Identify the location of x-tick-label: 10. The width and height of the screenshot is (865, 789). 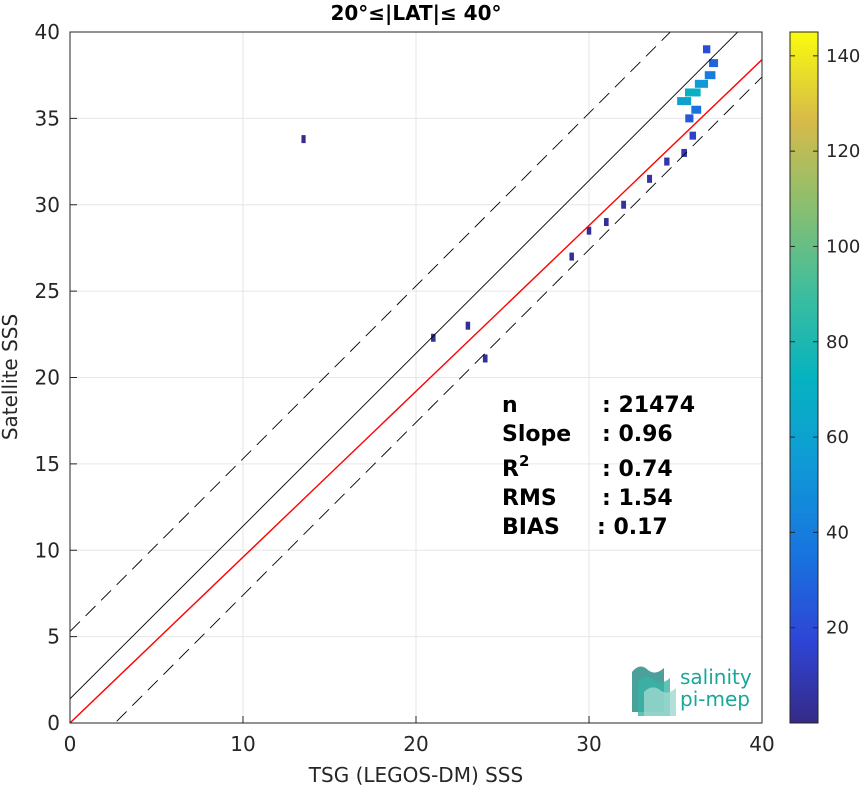
(242, 744).